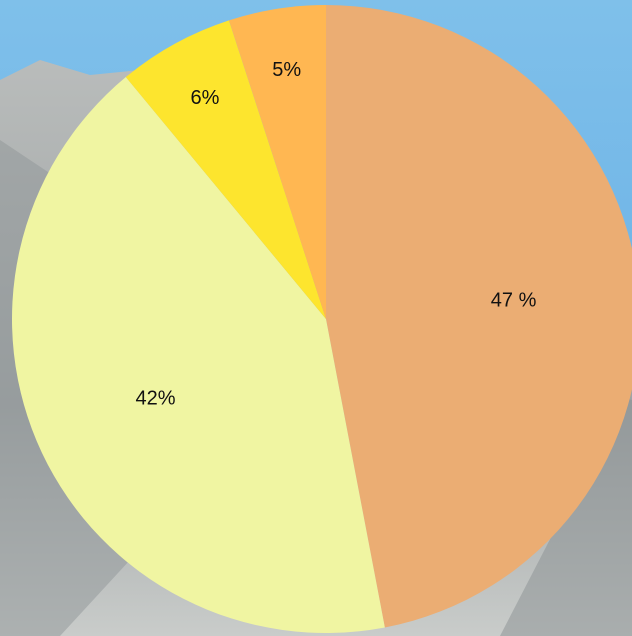 The image size is (632, 636). Describe the element at coordinates (205, 98) in the screenshot. I see `slice-label: 6%` at that location.